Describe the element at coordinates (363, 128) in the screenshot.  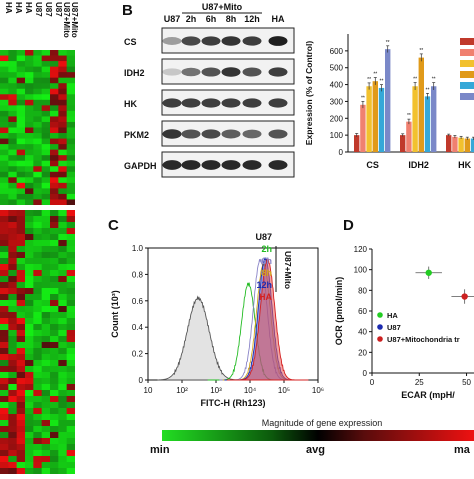
I see `bar` at that location.